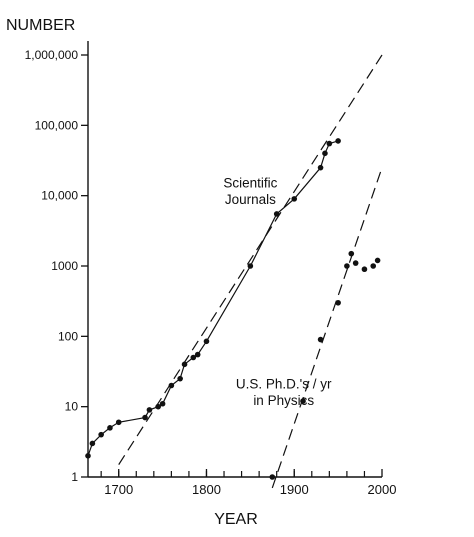  What do you see at coordinates (74, 477) in the screenshot?
I see `y-tick-label: 1` at bounding box center [74, 477].